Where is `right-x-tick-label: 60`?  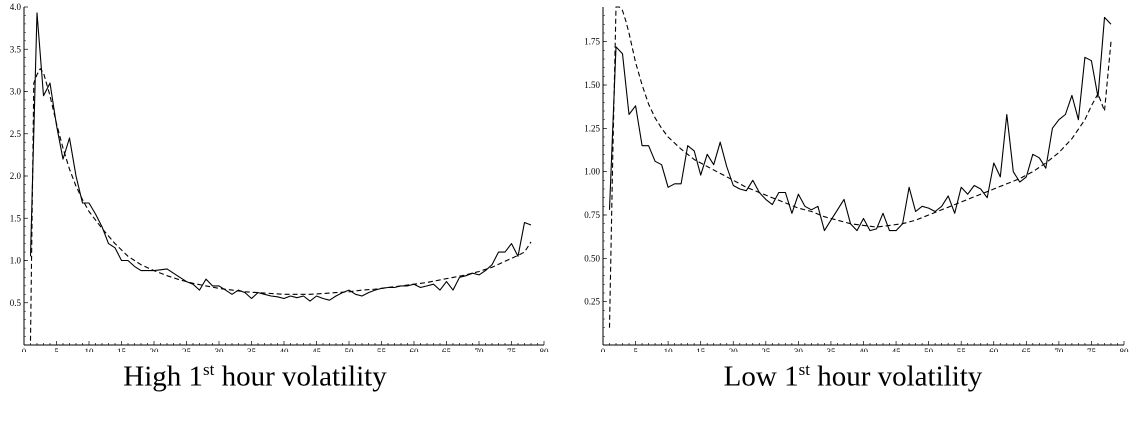 right-x-tick-label: 60 is located at coordinates (994, 349).